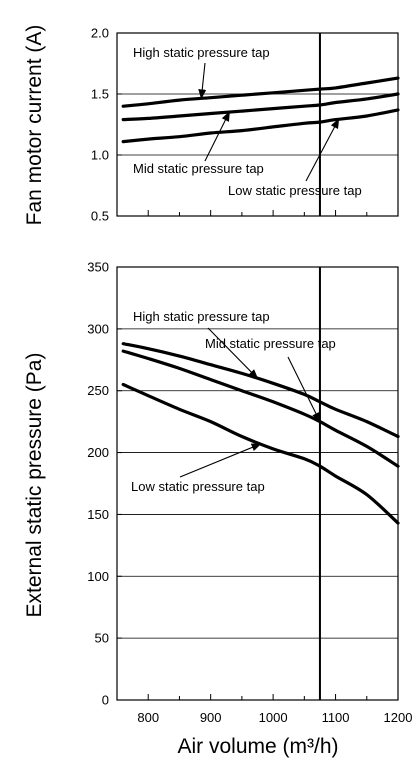 Image resolution: width=417 pixels, height=760 pixels. What do you see at coordinates (100, 155) in the screenshot?
I see `current-chart-y-tick-label: 1.0` at bounding box center [100, 155].